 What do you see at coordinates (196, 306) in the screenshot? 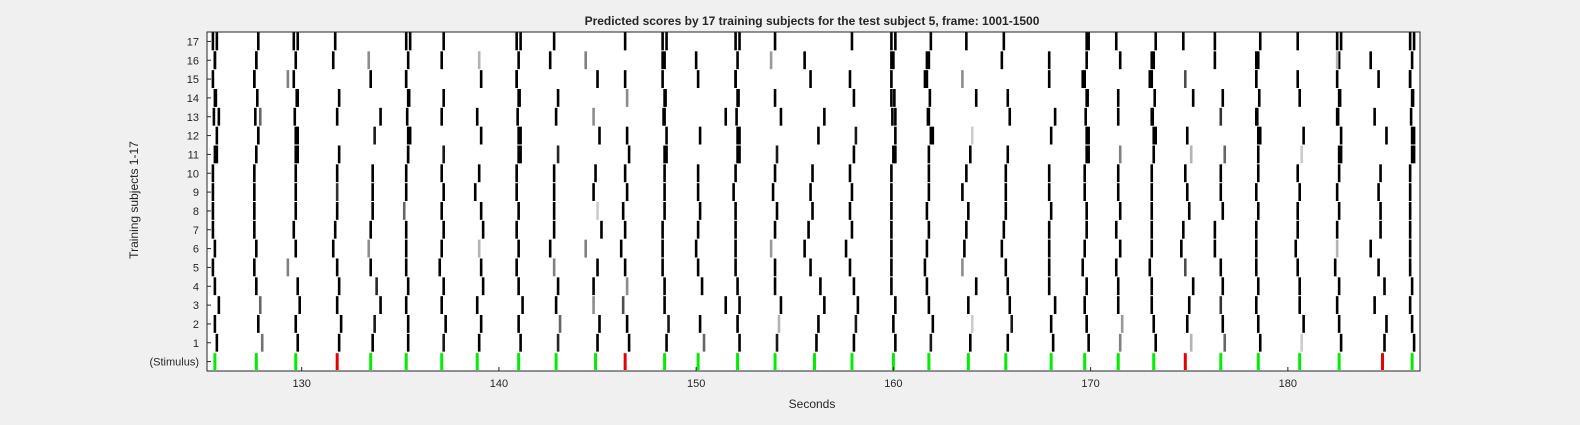
I see `y-tick-label: 3` at bounding box center [196, 306].